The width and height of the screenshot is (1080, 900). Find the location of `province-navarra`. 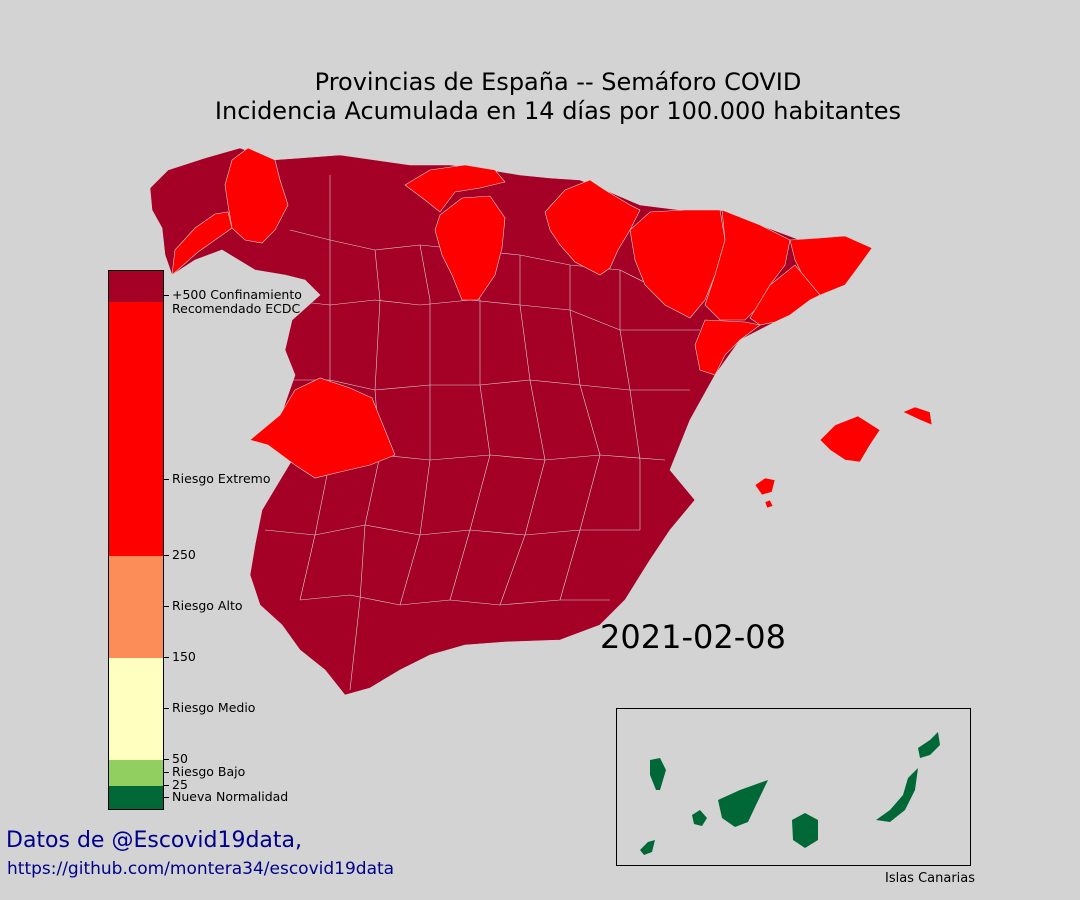

province-navarra is located at coordinates (592, 227).